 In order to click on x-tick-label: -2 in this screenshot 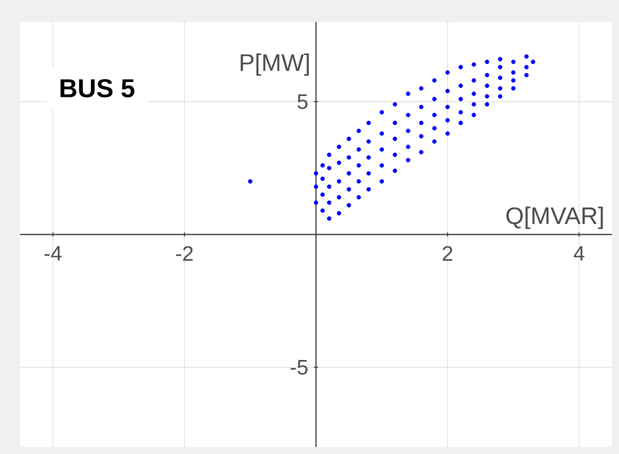, I will do `click(184, 253)`.